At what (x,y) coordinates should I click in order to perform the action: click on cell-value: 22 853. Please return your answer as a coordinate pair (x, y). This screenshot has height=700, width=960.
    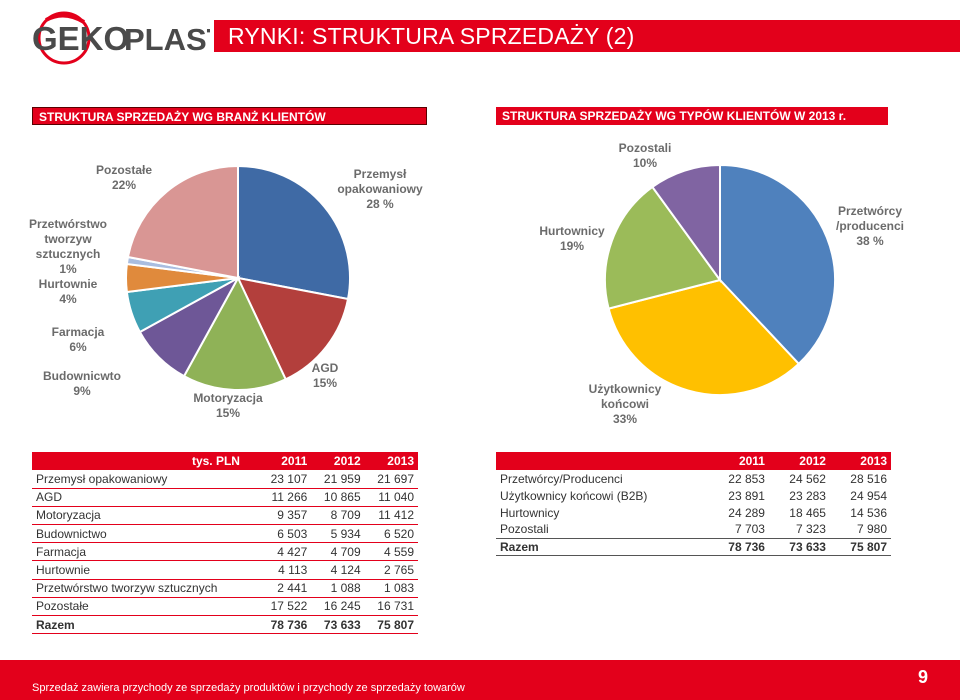
    Looking at the image, I should click on (746, 478).